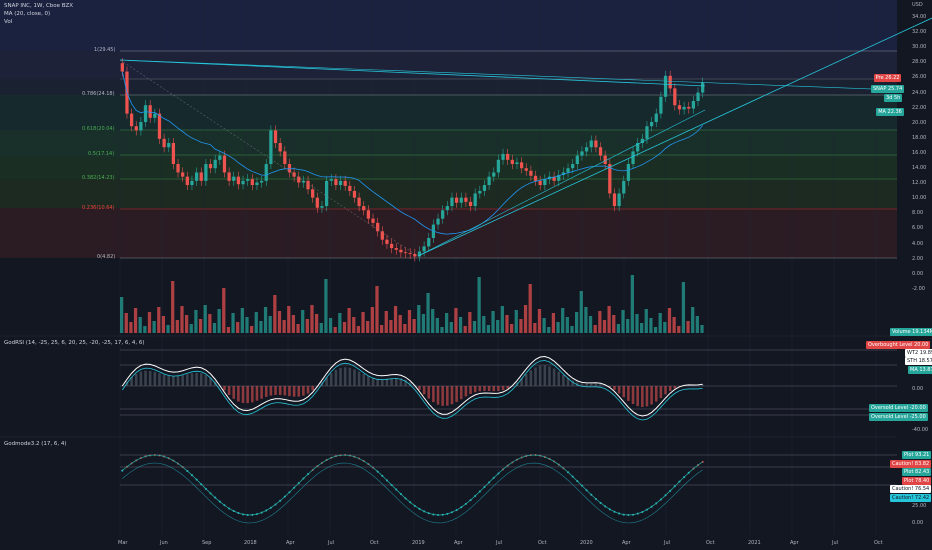 This screenshot has width=932, height=550. What do you see at coordinates (123, 543) in the screenshot?
I see `time-label: Mar` at bounding box center [123, 543].